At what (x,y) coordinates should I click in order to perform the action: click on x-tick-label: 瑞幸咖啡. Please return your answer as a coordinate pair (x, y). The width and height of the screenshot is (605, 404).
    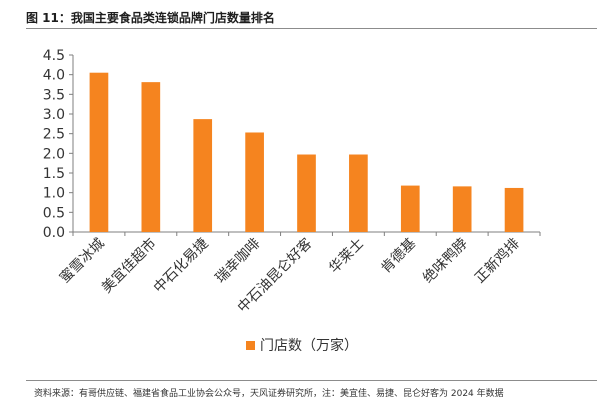
    Looking at the image, I should click on (238, 261).